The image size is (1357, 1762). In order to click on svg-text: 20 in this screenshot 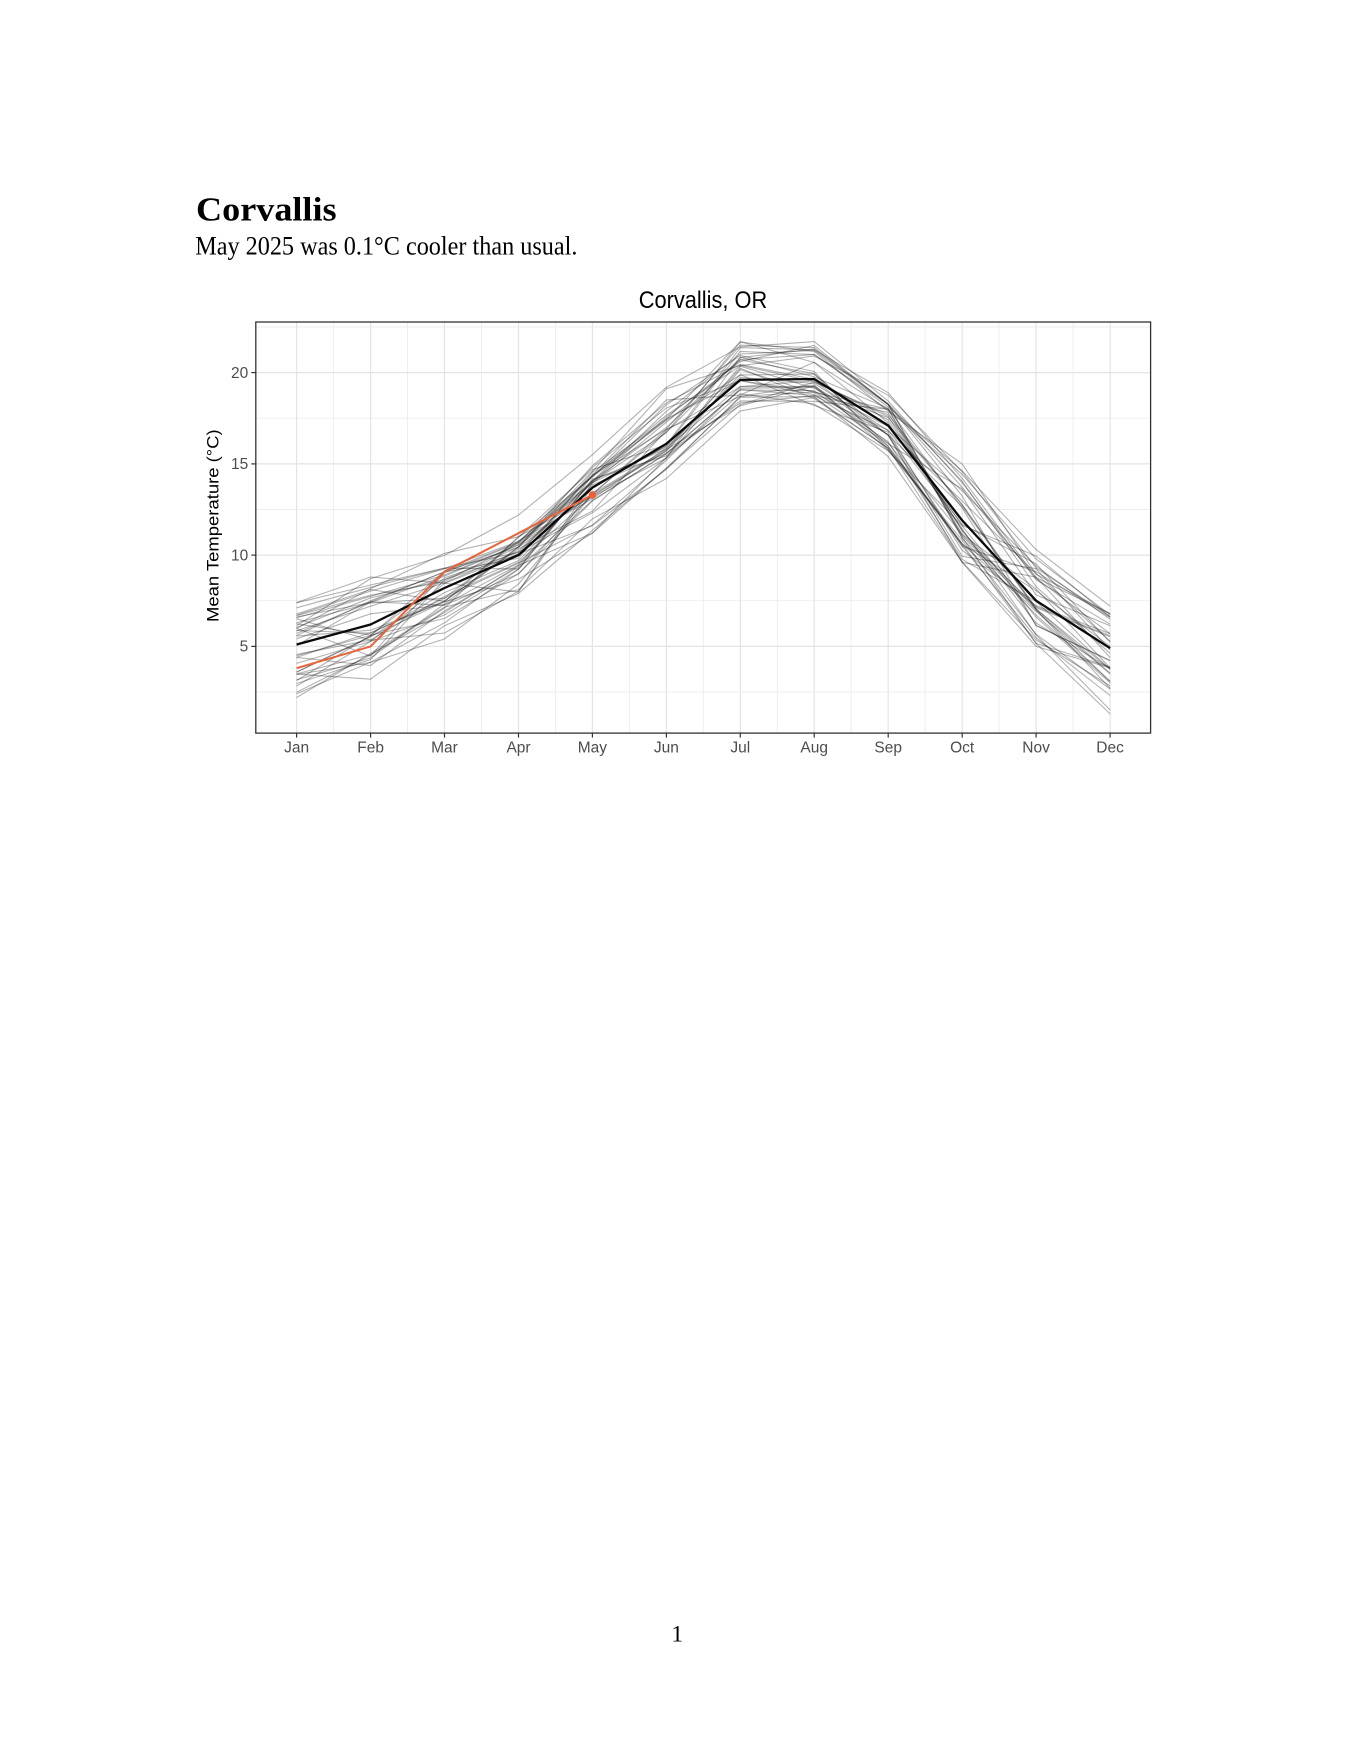, I will do `click(240, 373)`.